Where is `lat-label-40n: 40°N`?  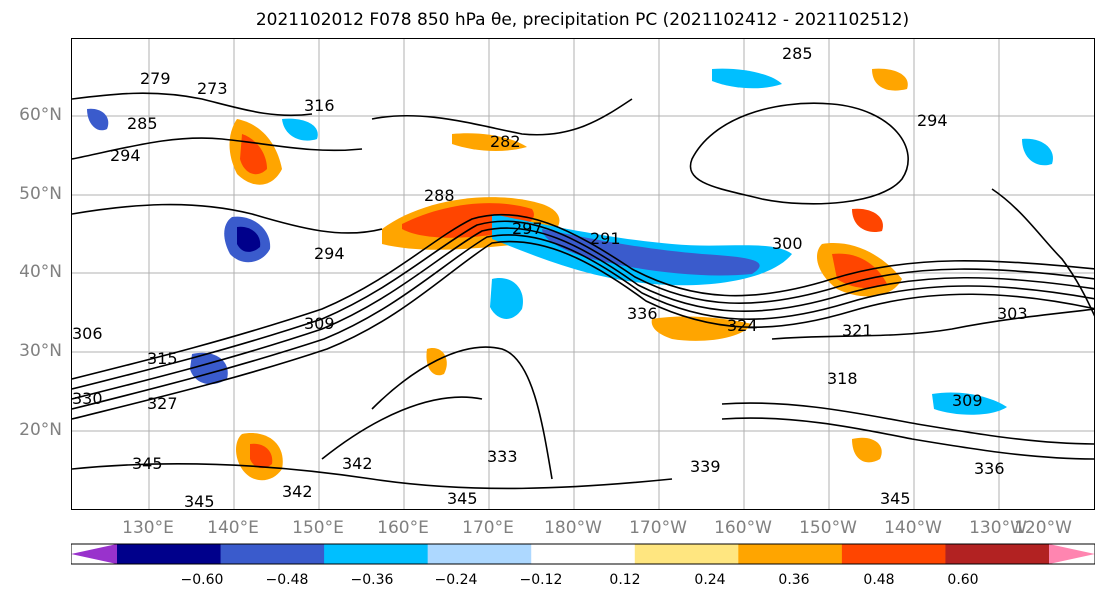 lat-label-40n: 40°N is located at coordinates (40, 272).